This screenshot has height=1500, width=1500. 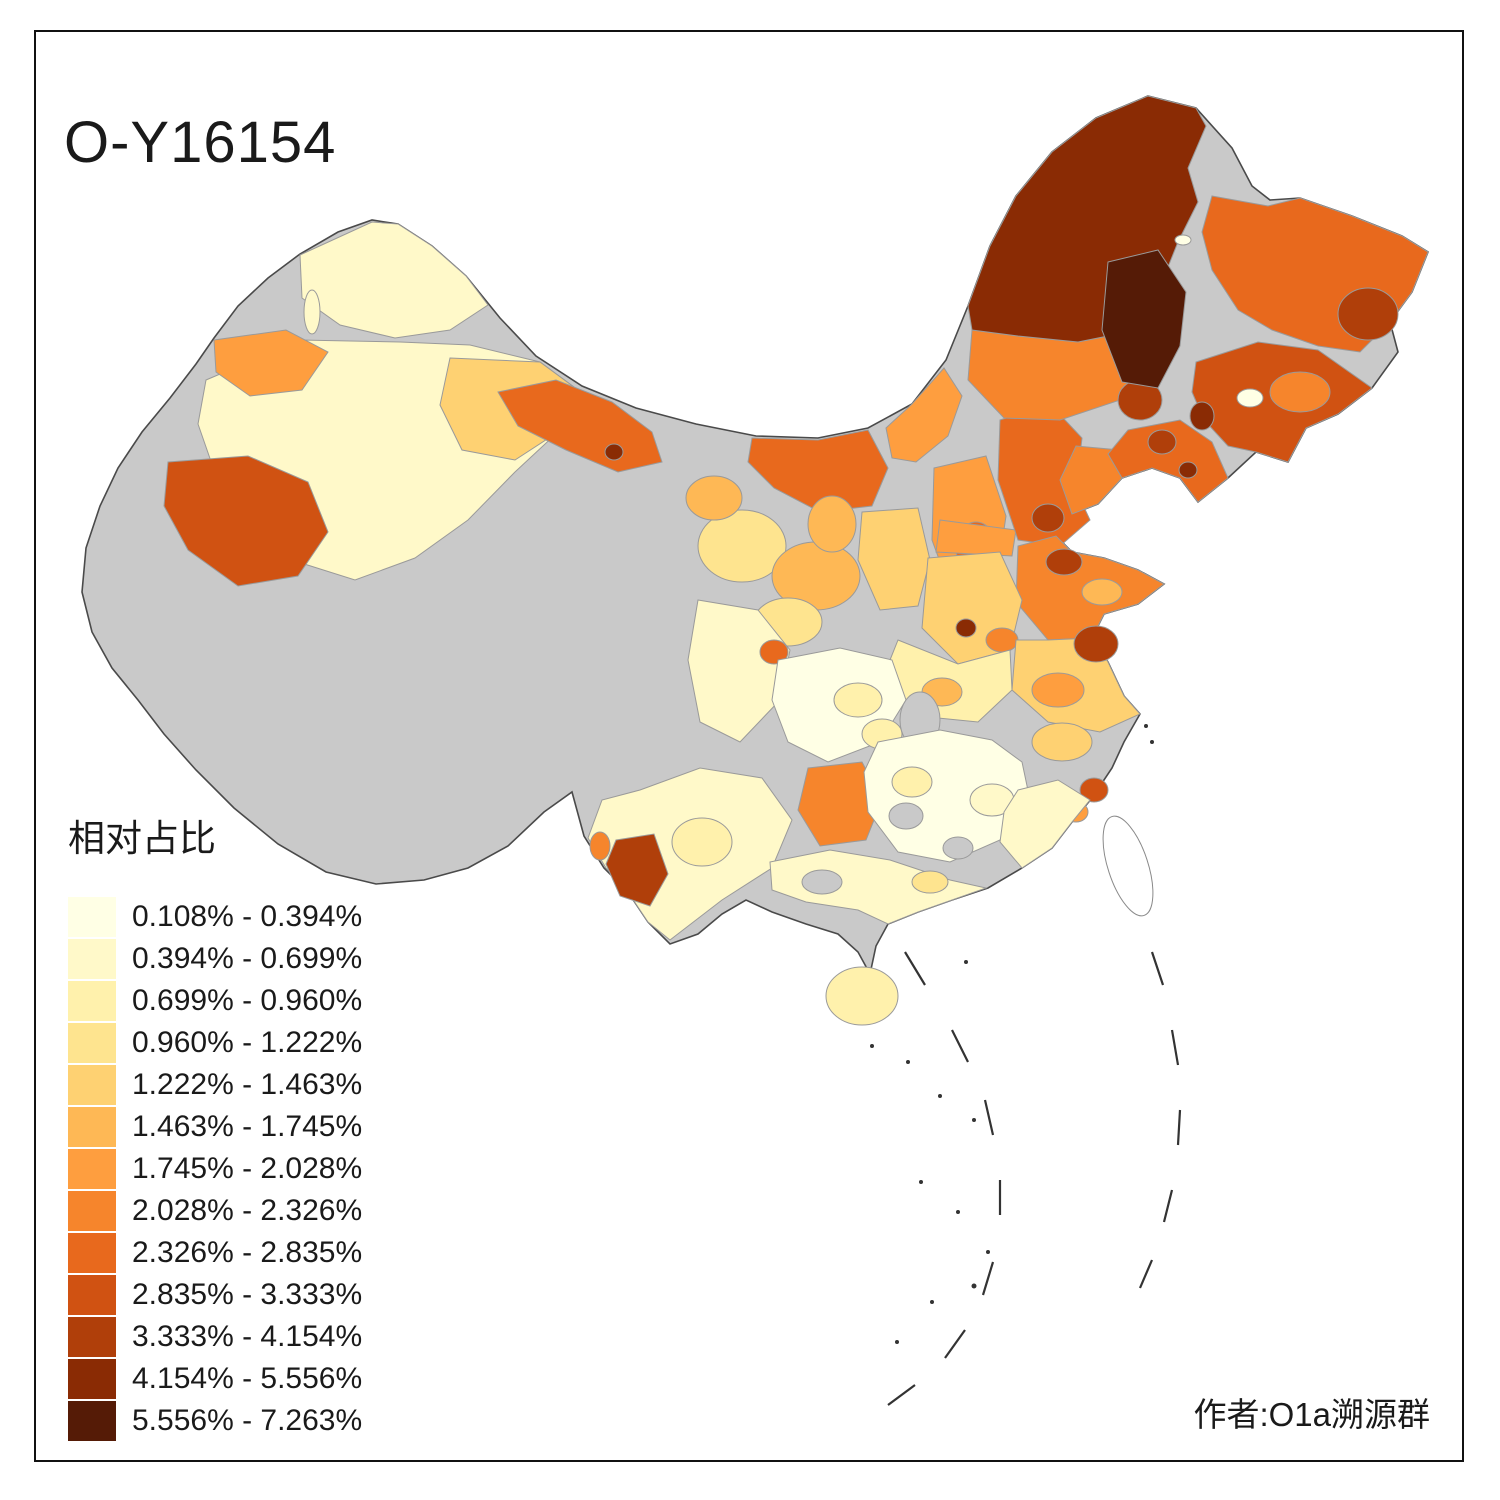 What do you see at coordinates (247, 958) in the screenshot?
I see `legend-label: 0.394% - 0.699%` at bounding box center [247, 958].